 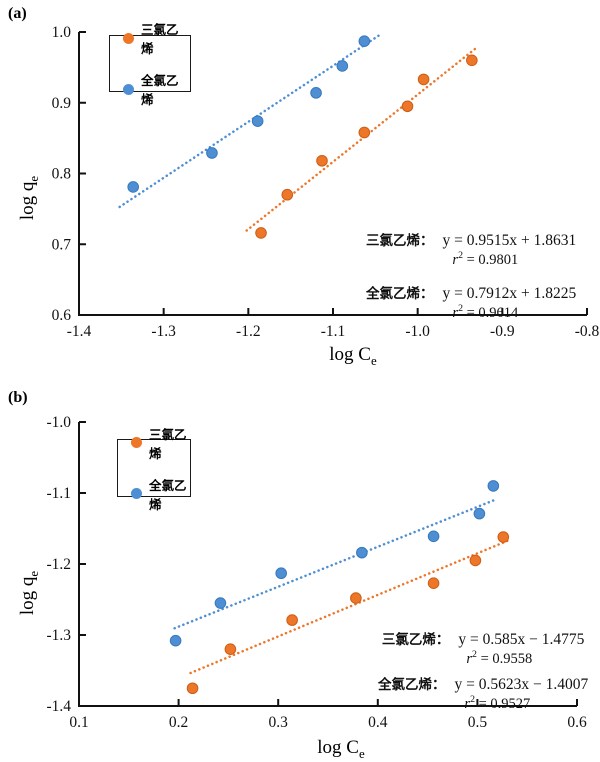 What do you see at coordinates (471, 249) in the screenshot?
I see `regression-entry-tce-a: 三氯乙烯： y = 0.9515x + 1.8631 r2 = 0.9801` at bounding box center [471, 249].